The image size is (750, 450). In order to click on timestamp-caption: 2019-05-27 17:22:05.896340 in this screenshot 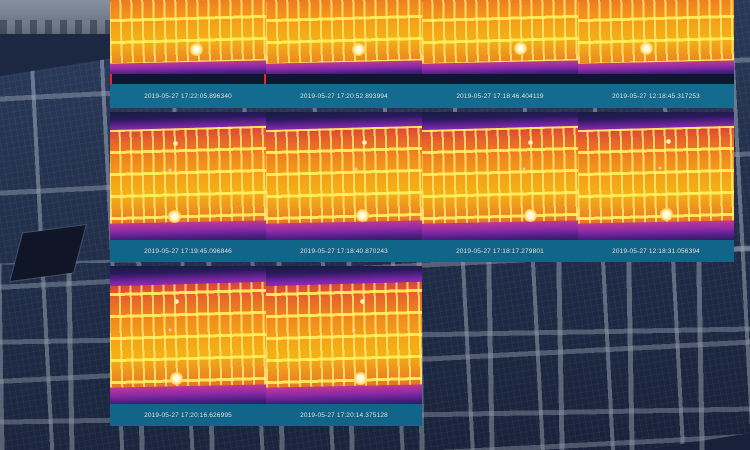, I will do `click(188, 96)`.